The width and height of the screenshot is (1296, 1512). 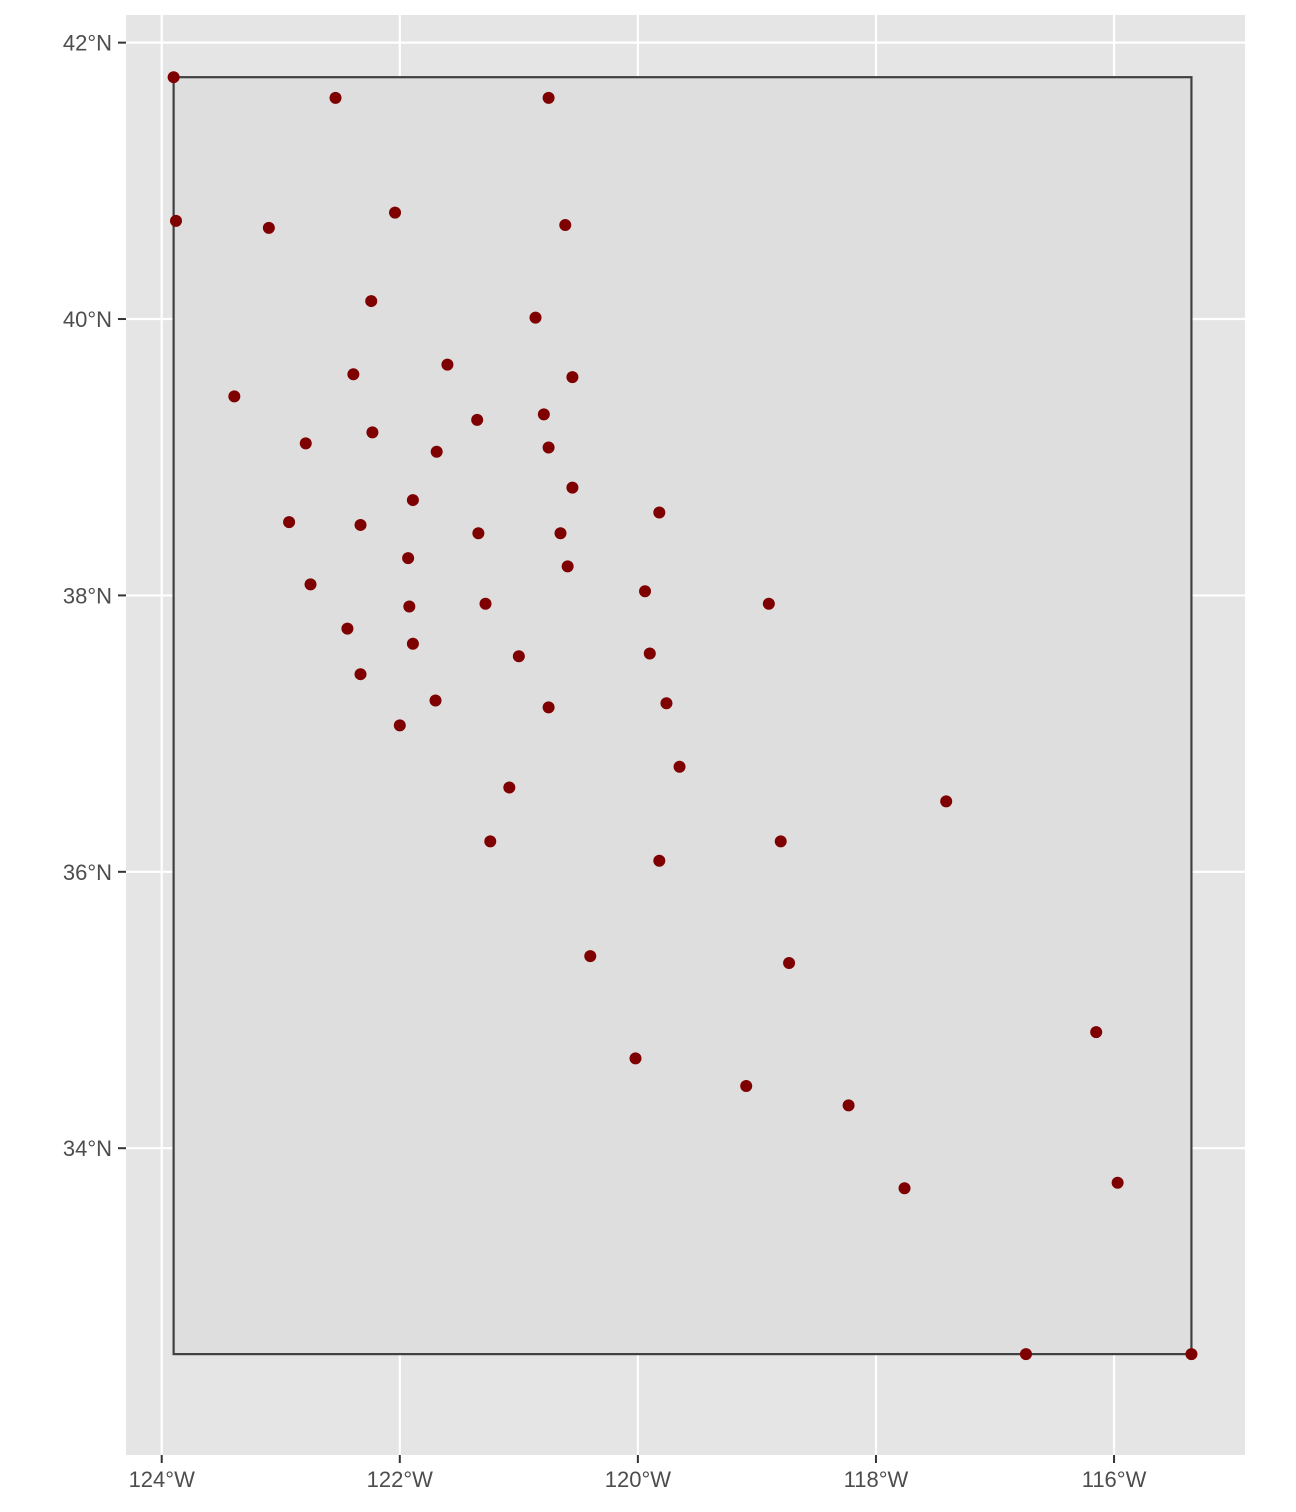 What do you see at coordinates (87, 595) in the screenshot?
I see `y-tick-label-2: 38°N` at bounding box center [87, 595].